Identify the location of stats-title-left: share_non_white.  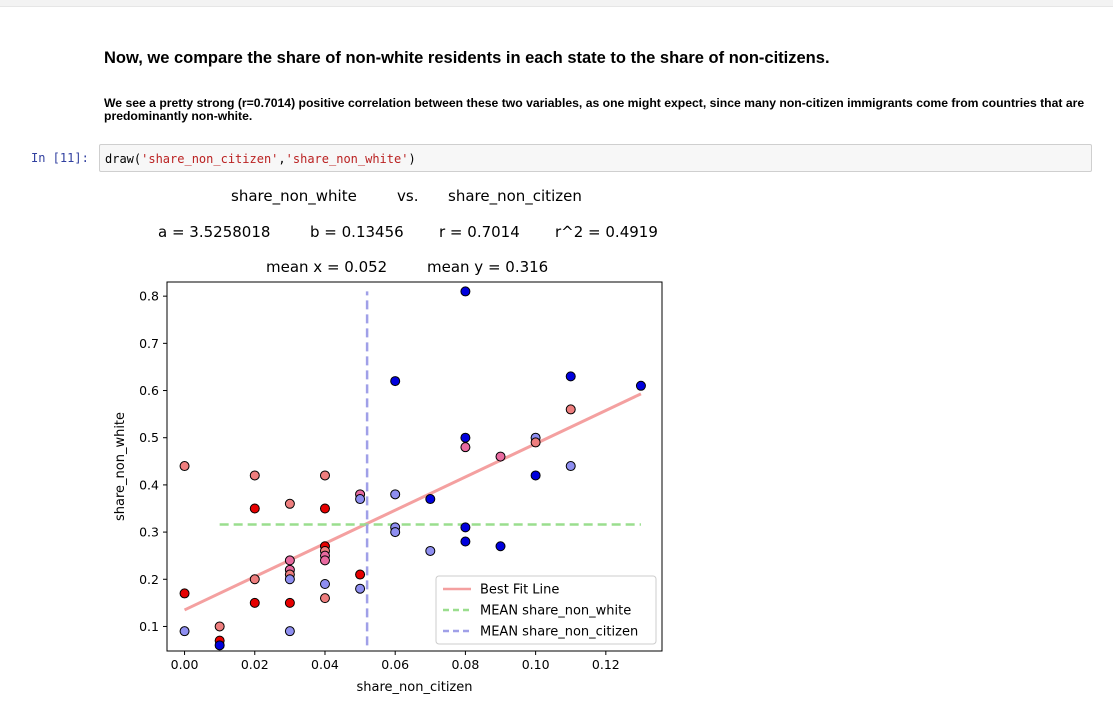
(294, 196).